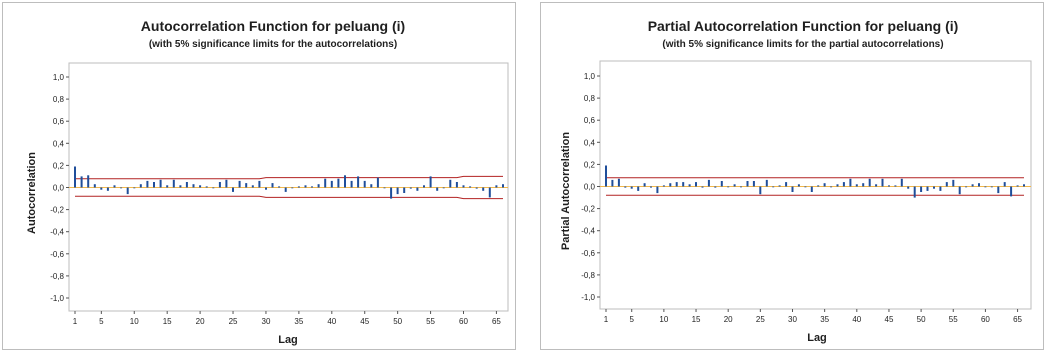 The height and width of the screenshot is (354, 1048). Describe the element at coordinates (331, 321) in the screenshot. I see `acf-x-tick-label: 40` at that location.